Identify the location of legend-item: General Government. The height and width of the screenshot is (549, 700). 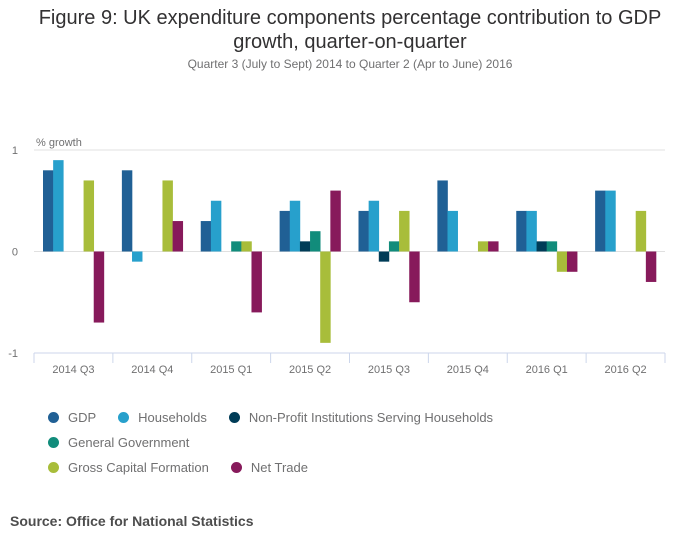
(118, 442).